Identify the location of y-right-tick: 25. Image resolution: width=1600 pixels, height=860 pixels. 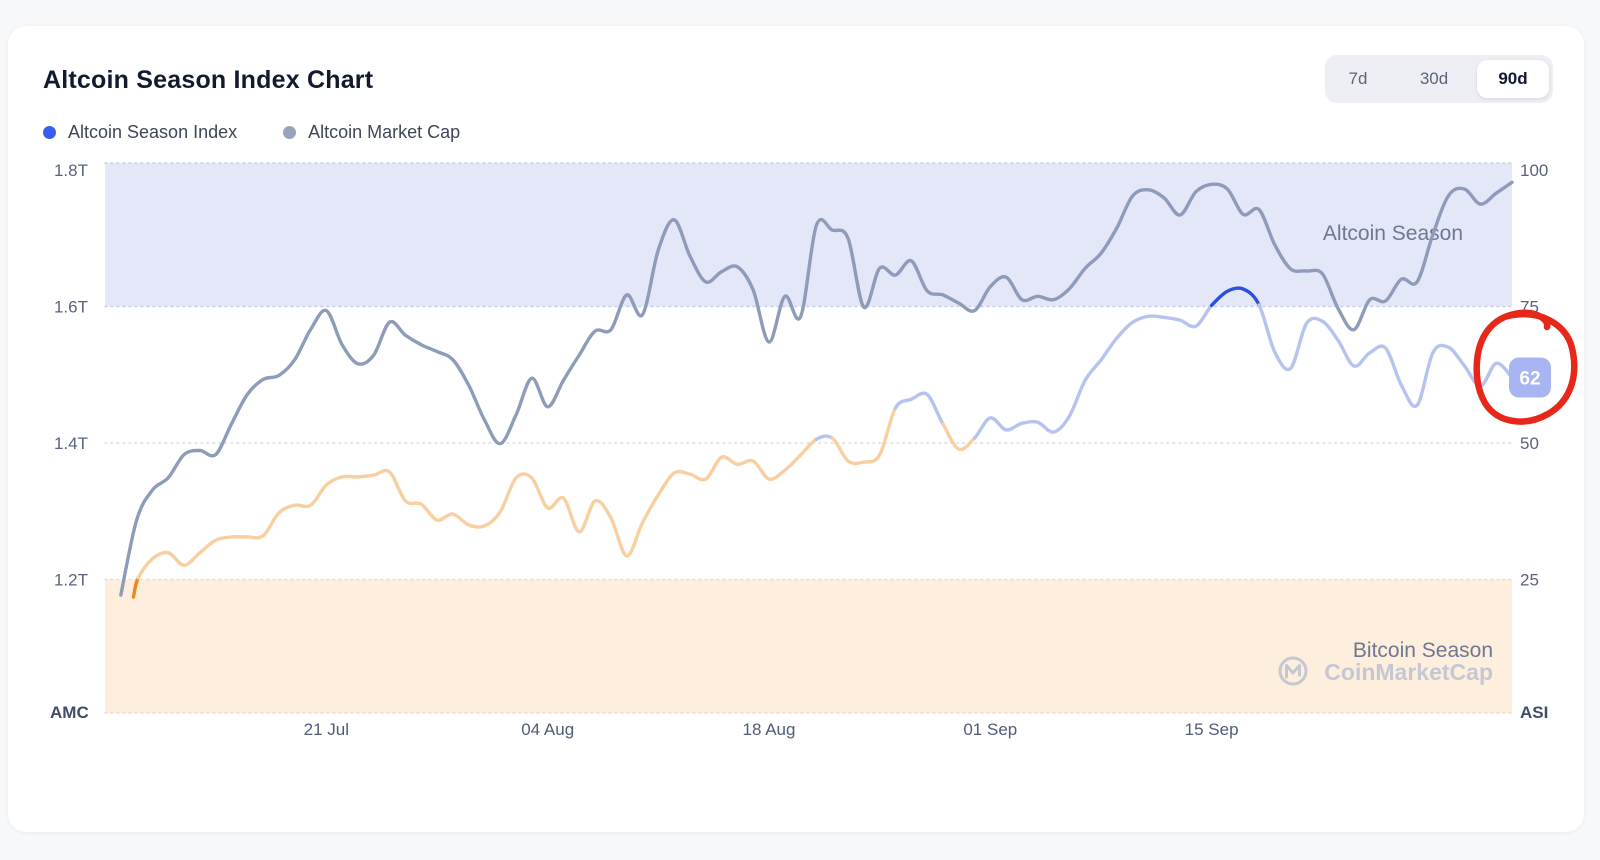
(1529, 580).